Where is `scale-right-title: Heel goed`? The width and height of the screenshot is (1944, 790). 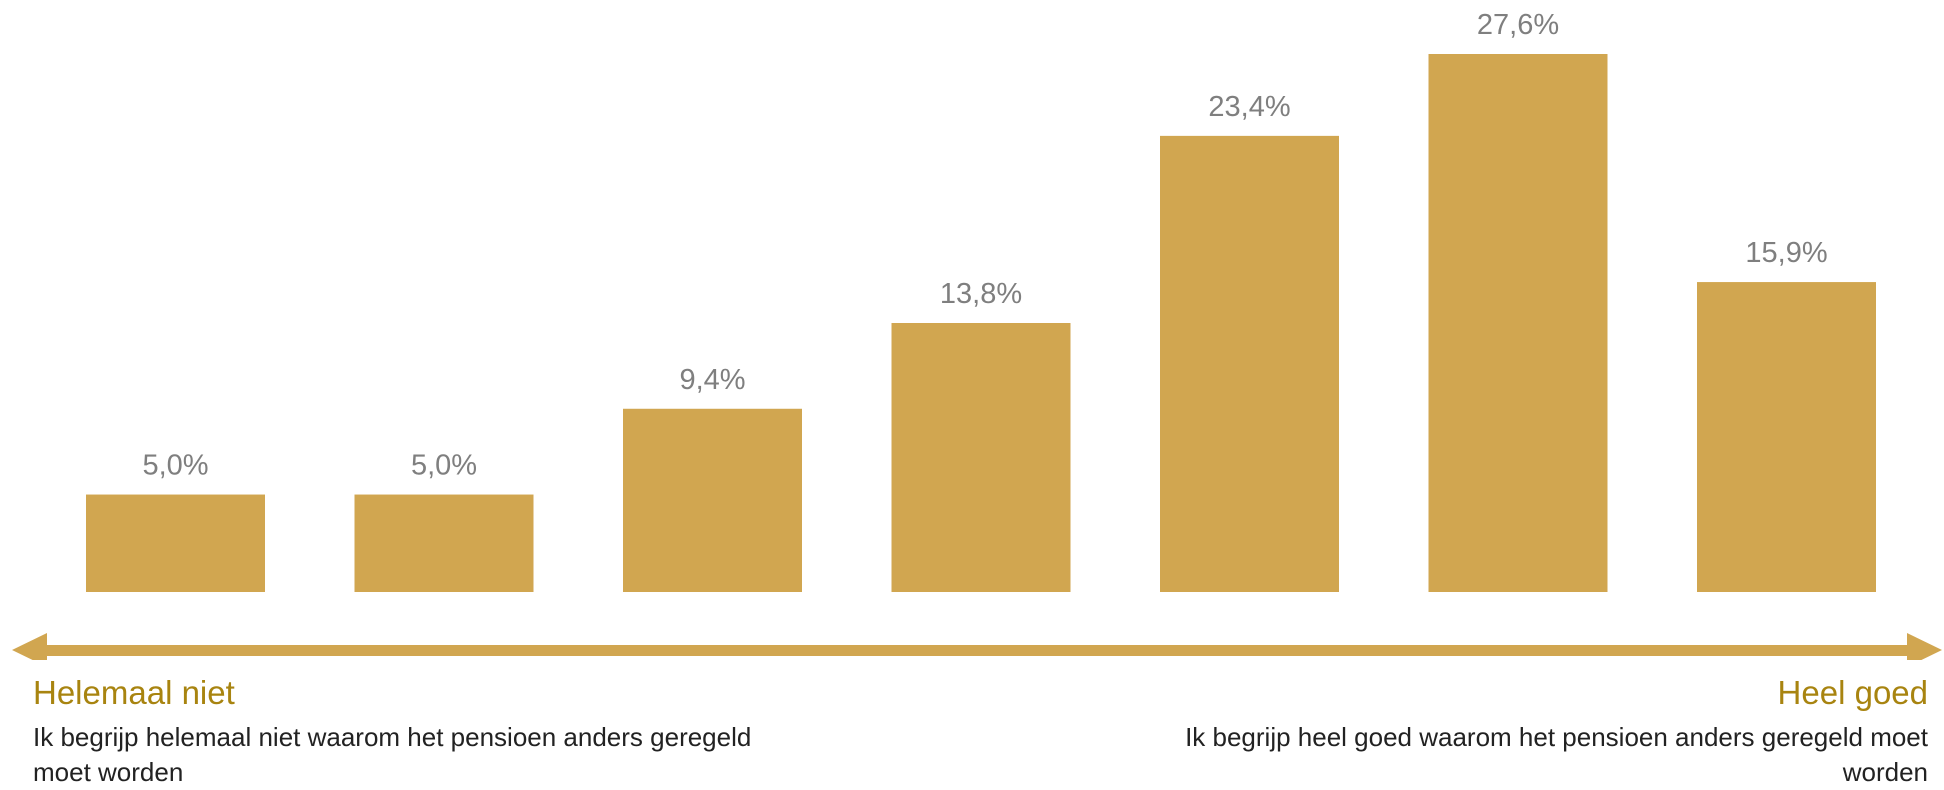 scale-right-title: Heel goed is located at coordinates (1852, 692).